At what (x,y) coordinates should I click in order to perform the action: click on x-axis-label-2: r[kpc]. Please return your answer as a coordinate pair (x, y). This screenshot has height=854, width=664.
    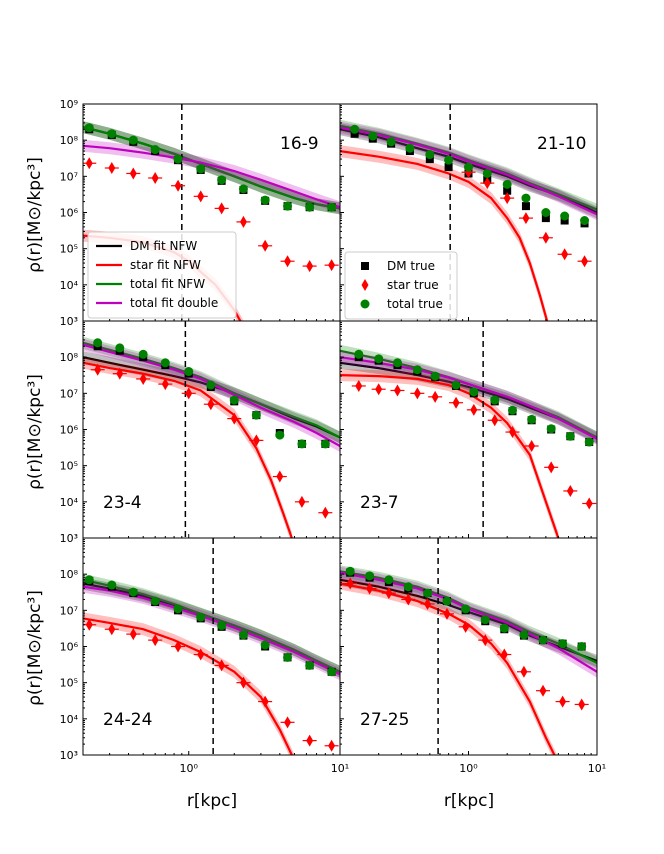
    Looking at the image, I should click on (469, 801).